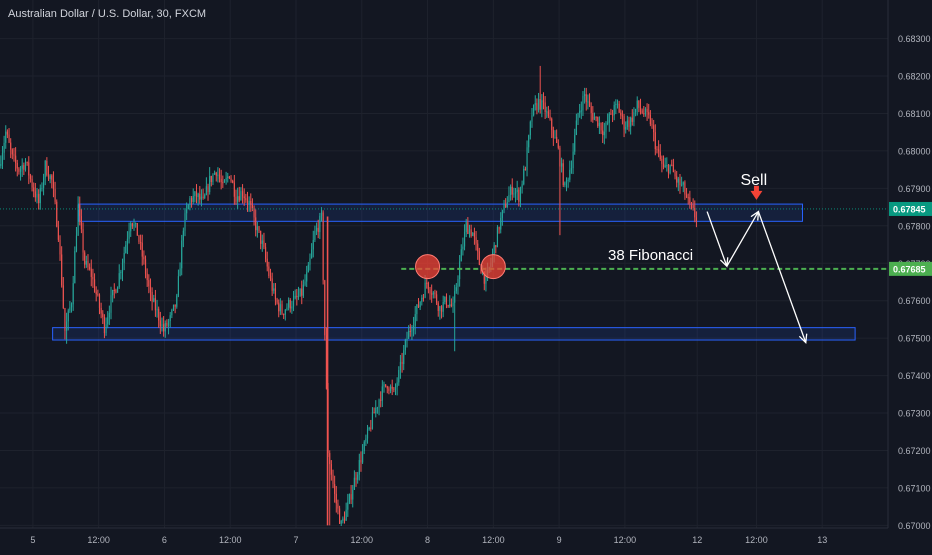  Describe the element at coordinates (910, 268) in the screenshot. I see `fib-price-tag` at that location.